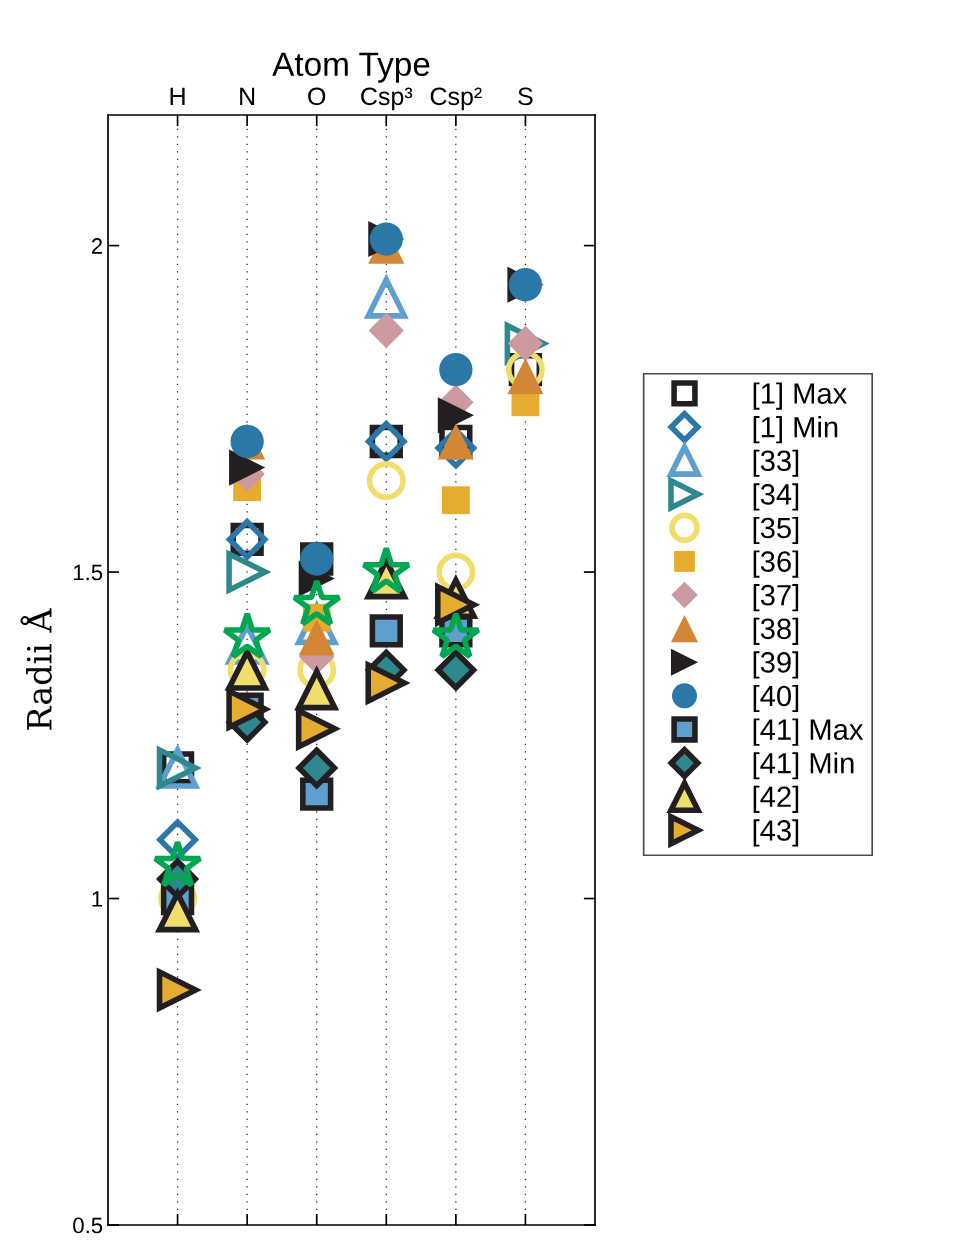  What do you see at coordinates (776, 463) in the screenshot?
I see `legend-label: [33]` at bounding box center [776, 463].